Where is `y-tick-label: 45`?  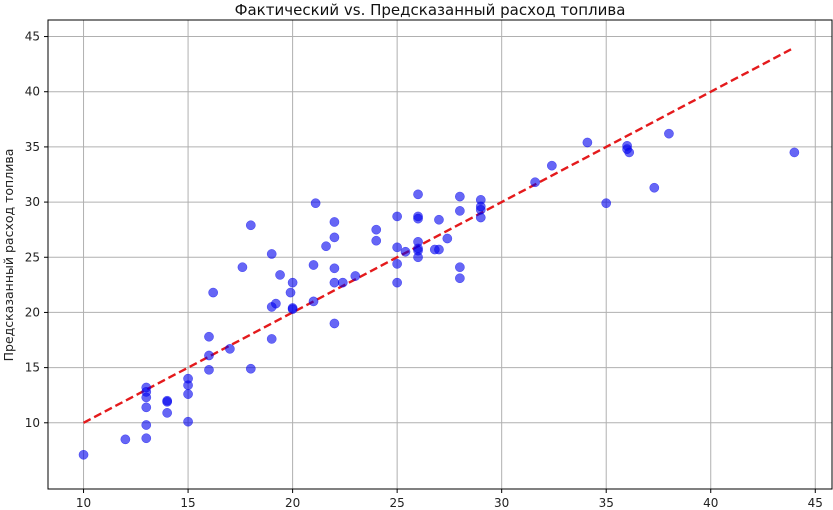 y-tick-label: 45 is located at coordinates (32, 37).